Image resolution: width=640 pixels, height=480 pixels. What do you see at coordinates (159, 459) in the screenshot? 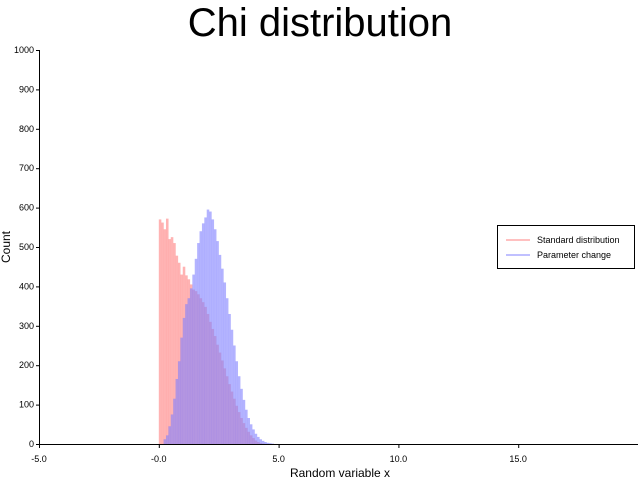
I see `x-tick-label: -0.0` at bounding box center [159, 459].